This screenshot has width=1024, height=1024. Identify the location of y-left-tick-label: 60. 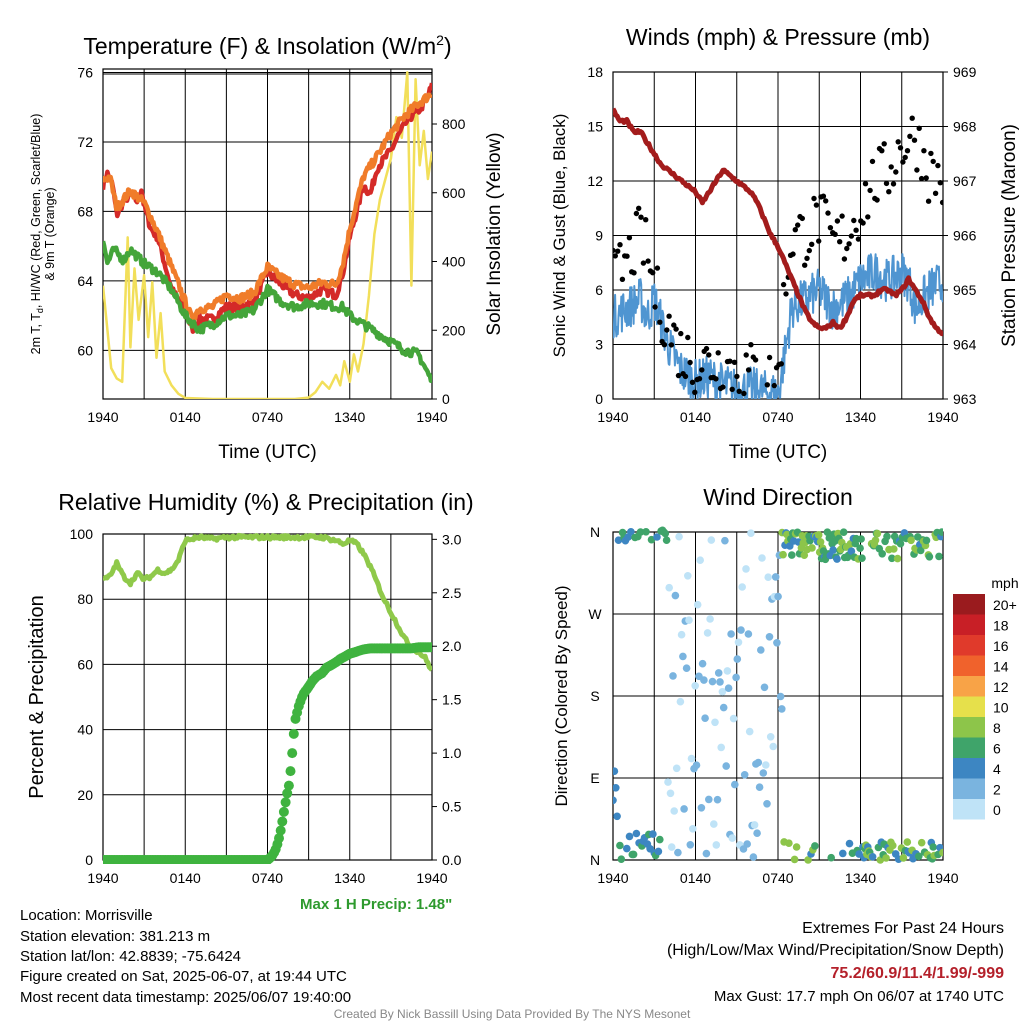
(85, 350).